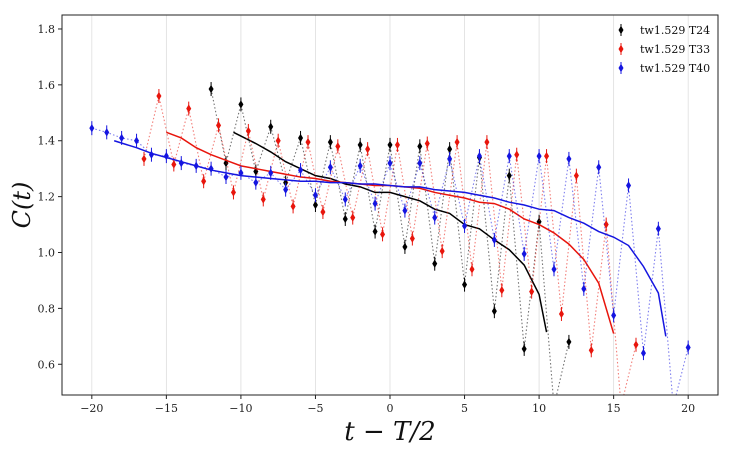 The width and height of the screenshot is (731, 452). What do you see at coordinates (614, 408) in the screenshot?
I see `x-tick-label: 15` at bounding box center [614, 408].